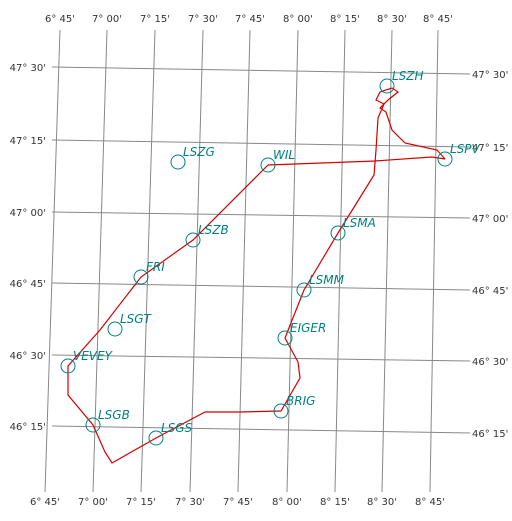 Image resolution: width=512 pixels, height=521 pixels. What do you see at coordinates (155, 267) in the screenshot?
I see `waypoint-label: FRI` at bounding box center [155, 267].